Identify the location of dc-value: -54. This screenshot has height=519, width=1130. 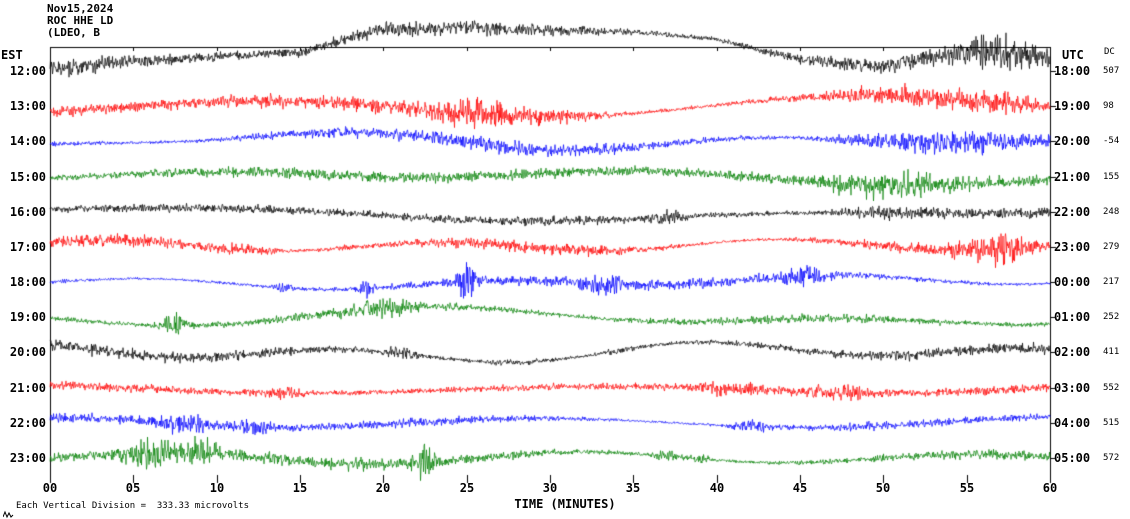
(1111, 141).